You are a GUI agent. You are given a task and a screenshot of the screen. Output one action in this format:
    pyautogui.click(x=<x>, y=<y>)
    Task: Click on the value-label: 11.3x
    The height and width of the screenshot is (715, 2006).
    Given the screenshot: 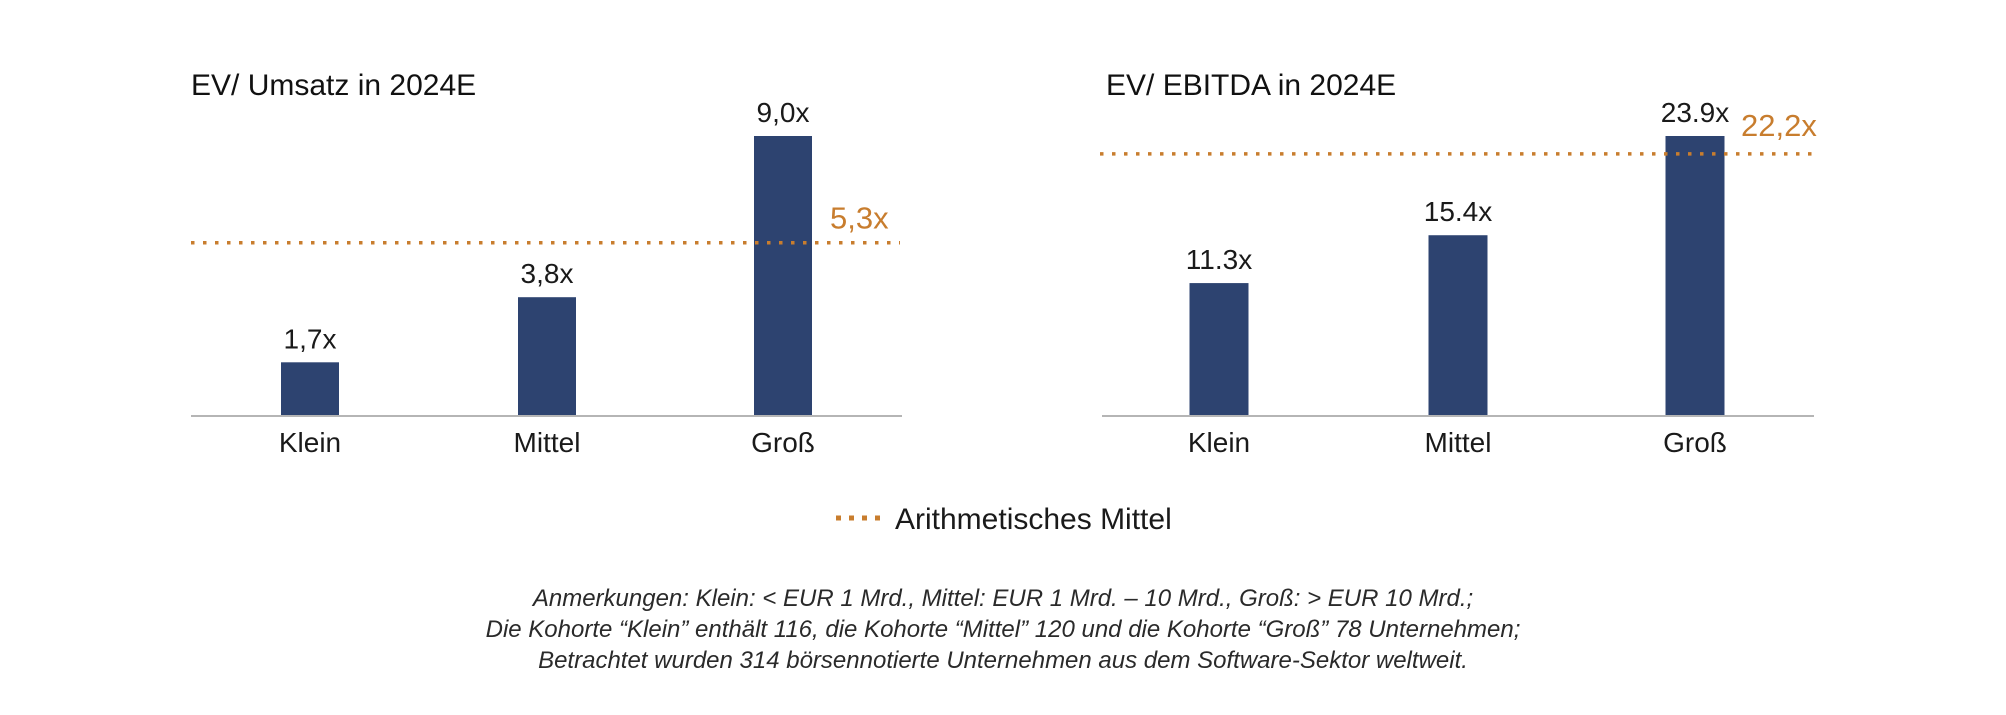 What is the action you would take?
    pyautogui.click(x=1219, y=259)
    